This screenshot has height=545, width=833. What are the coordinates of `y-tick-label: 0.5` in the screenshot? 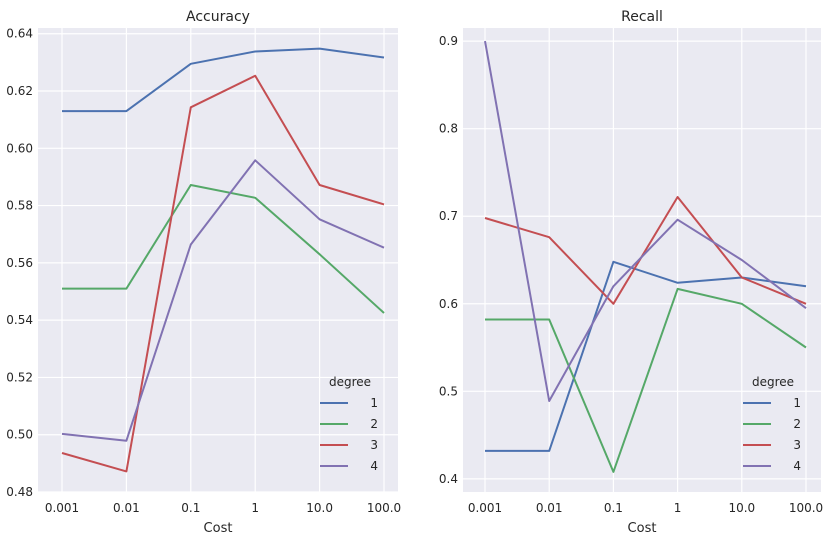 It's located at (448, 391).